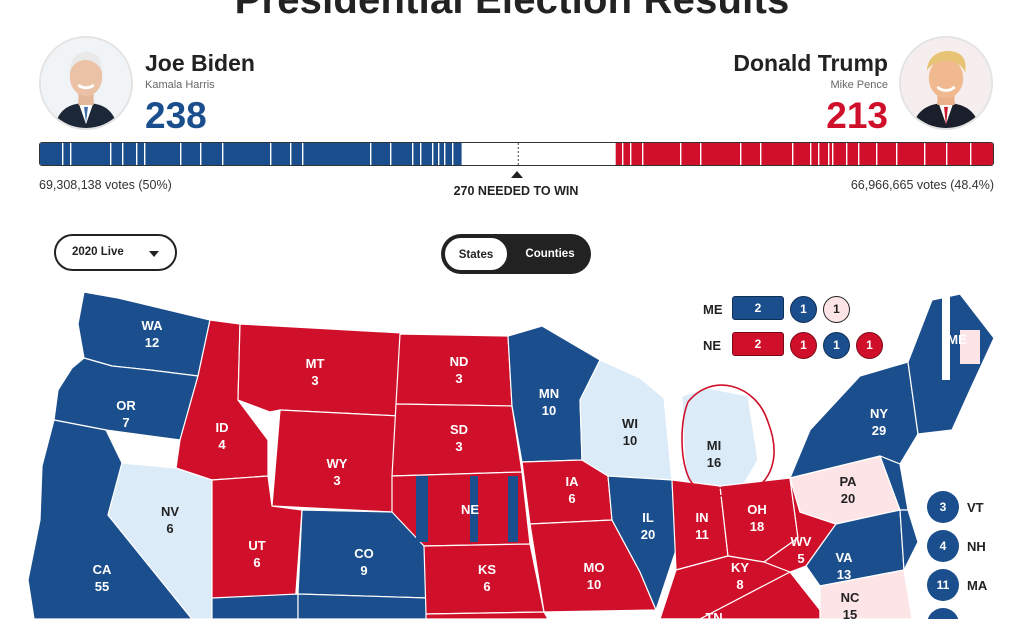 The height and width of the screenshot is (619, 1024). I want to click on small-state-ev-partial, so click(943, 613).